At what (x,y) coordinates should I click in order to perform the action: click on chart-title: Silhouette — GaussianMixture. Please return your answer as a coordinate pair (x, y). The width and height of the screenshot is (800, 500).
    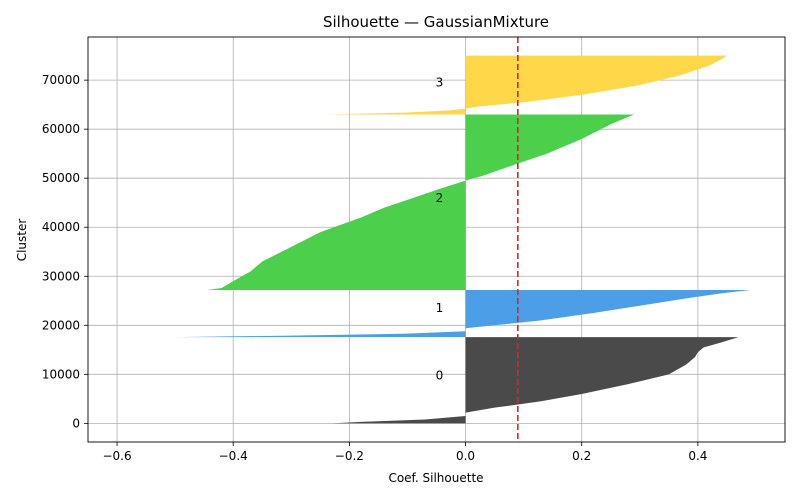
    Looking at the image, I should click on (436, 22).